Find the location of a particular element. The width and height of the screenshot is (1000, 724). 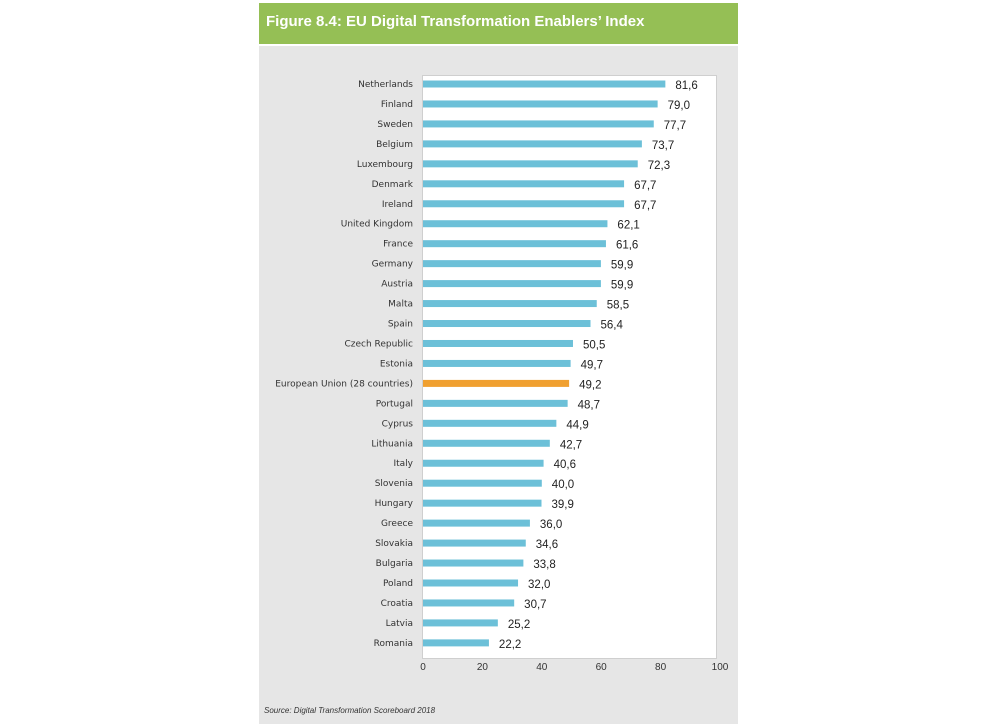

category-label: Italy is located at coordinates (403, 464).